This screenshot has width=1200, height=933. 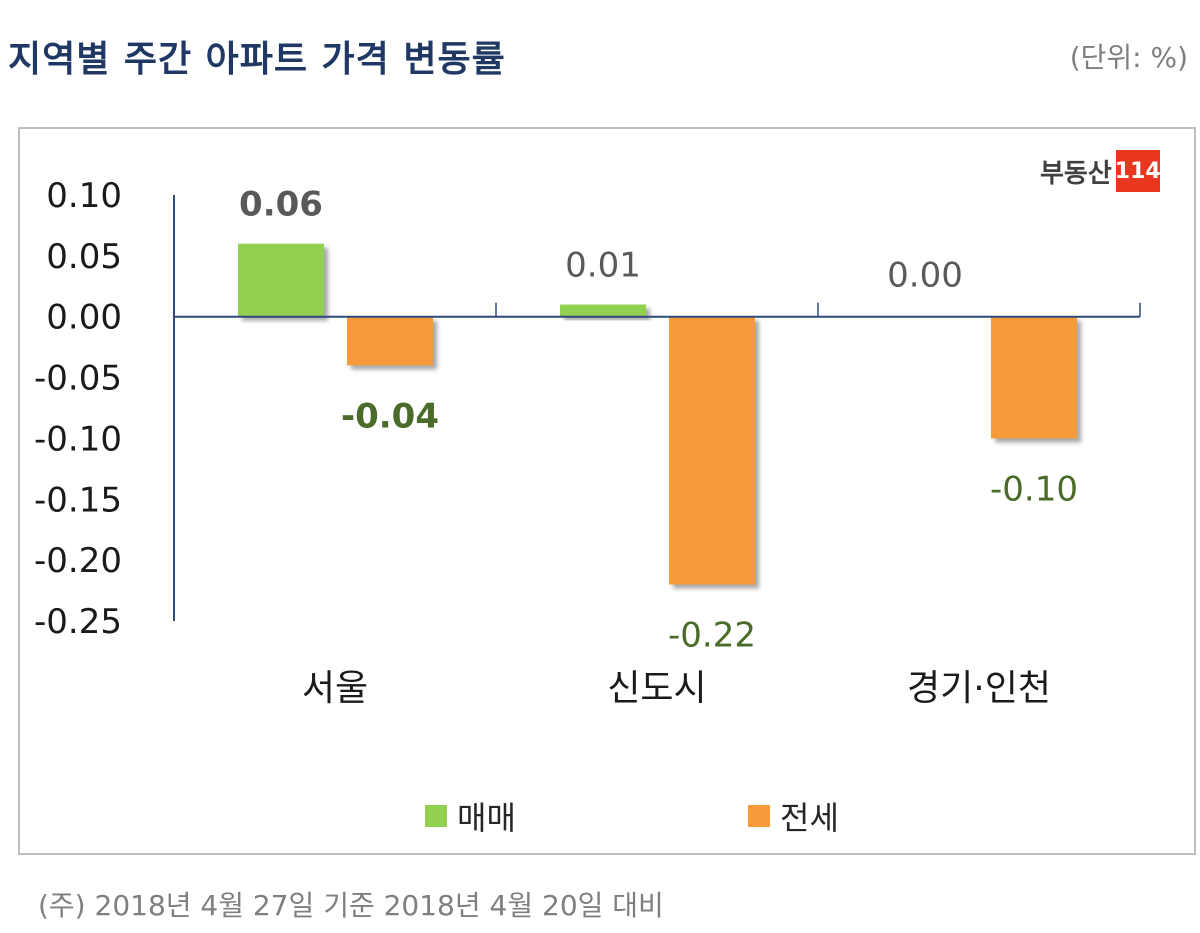 I want to click on legend-swatch-jeonse, so click(x=759, y=816).